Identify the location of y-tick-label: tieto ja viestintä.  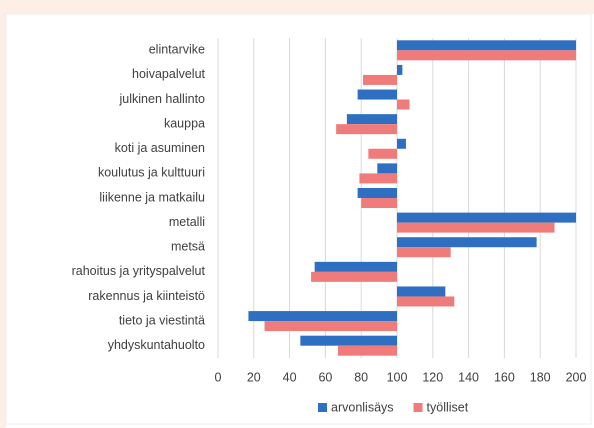
(162, 320).